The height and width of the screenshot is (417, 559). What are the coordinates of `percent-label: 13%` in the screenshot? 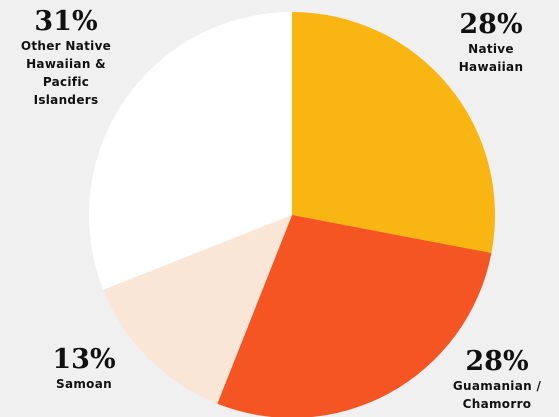 It's located at (84, 359).